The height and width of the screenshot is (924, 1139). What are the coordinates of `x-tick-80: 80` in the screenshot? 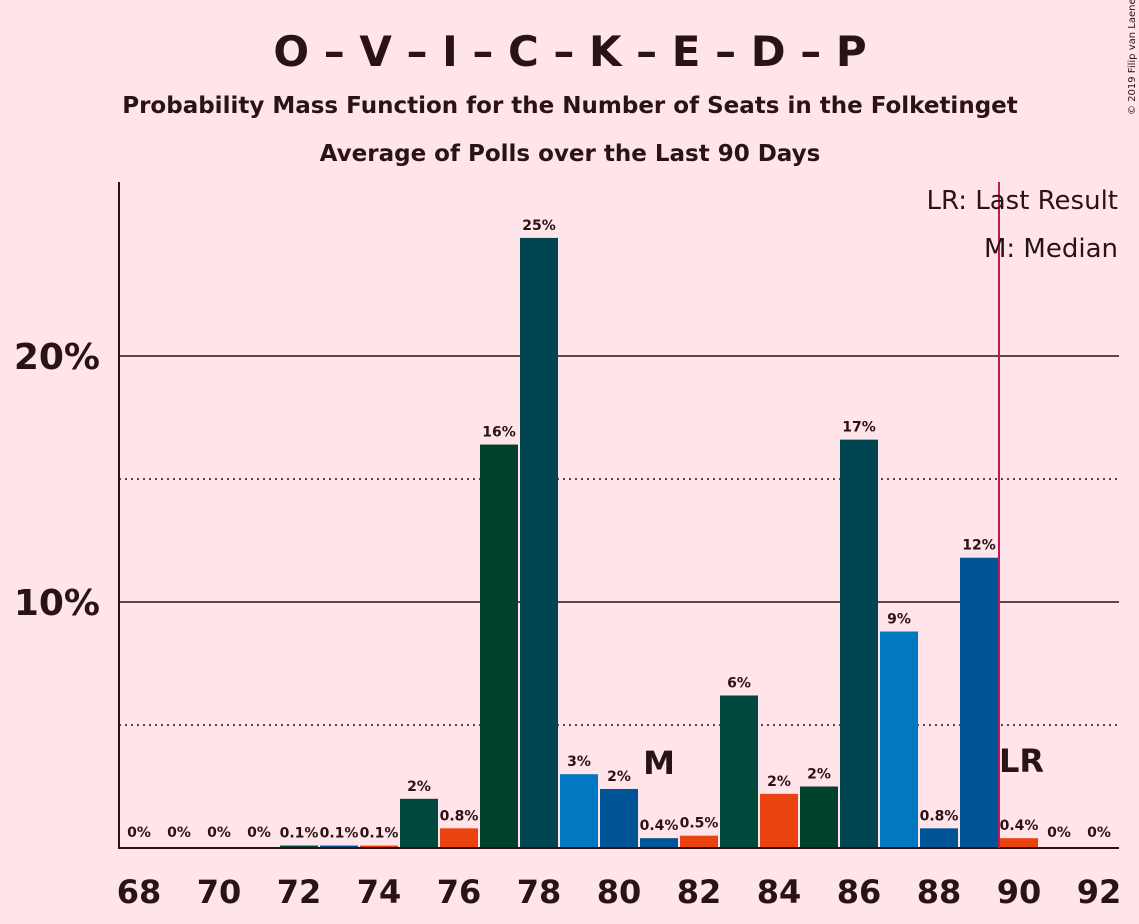 It's located at (619, 892).